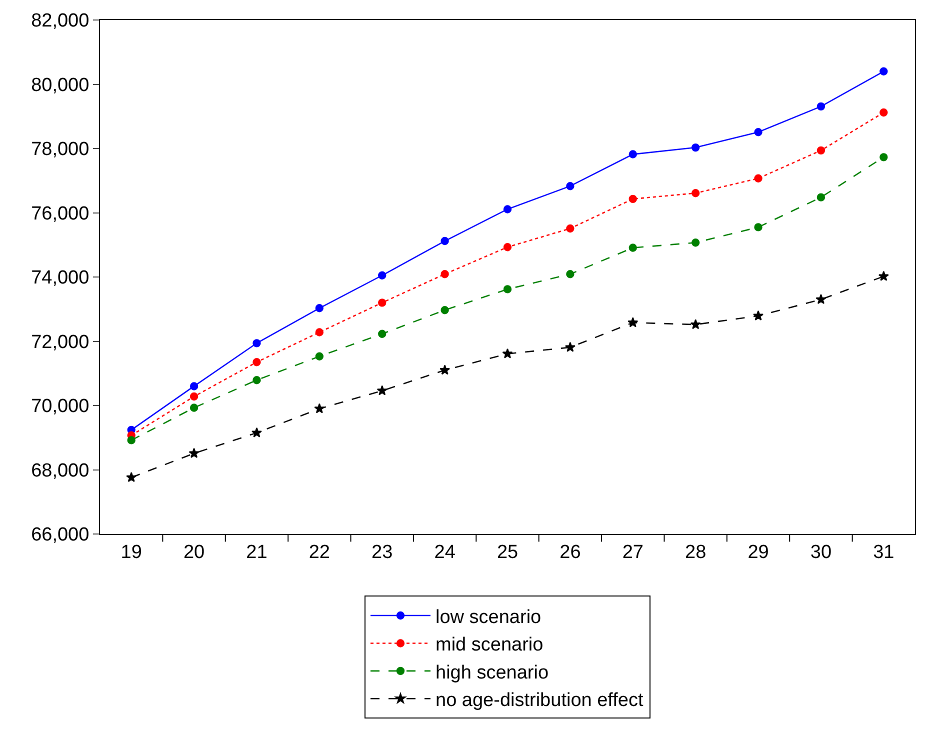 The image size is (935, 731). Describe the element at coordinates (60, 535) in the screenshot. I see `y-tick-label: 66,000` at that location.